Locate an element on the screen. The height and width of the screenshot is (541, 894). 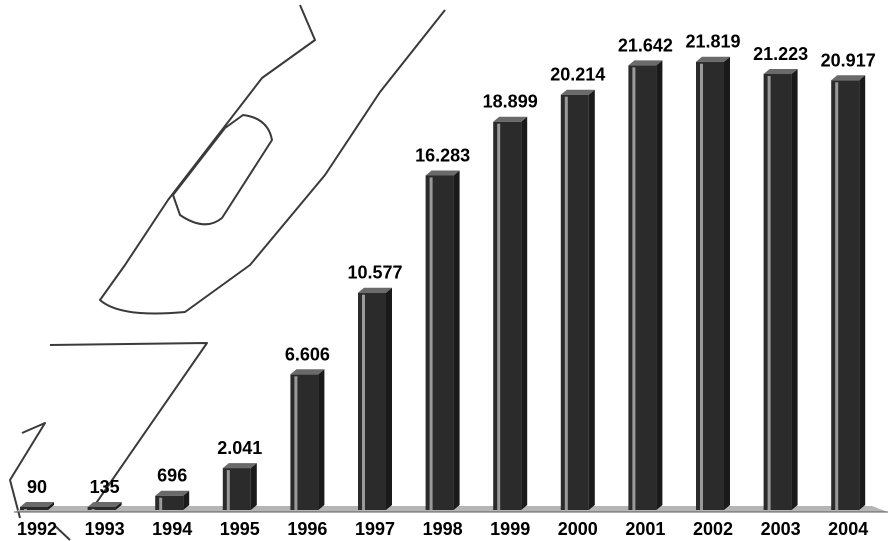
tick-label-2002: 2002 is located at coordinates (713, 529).